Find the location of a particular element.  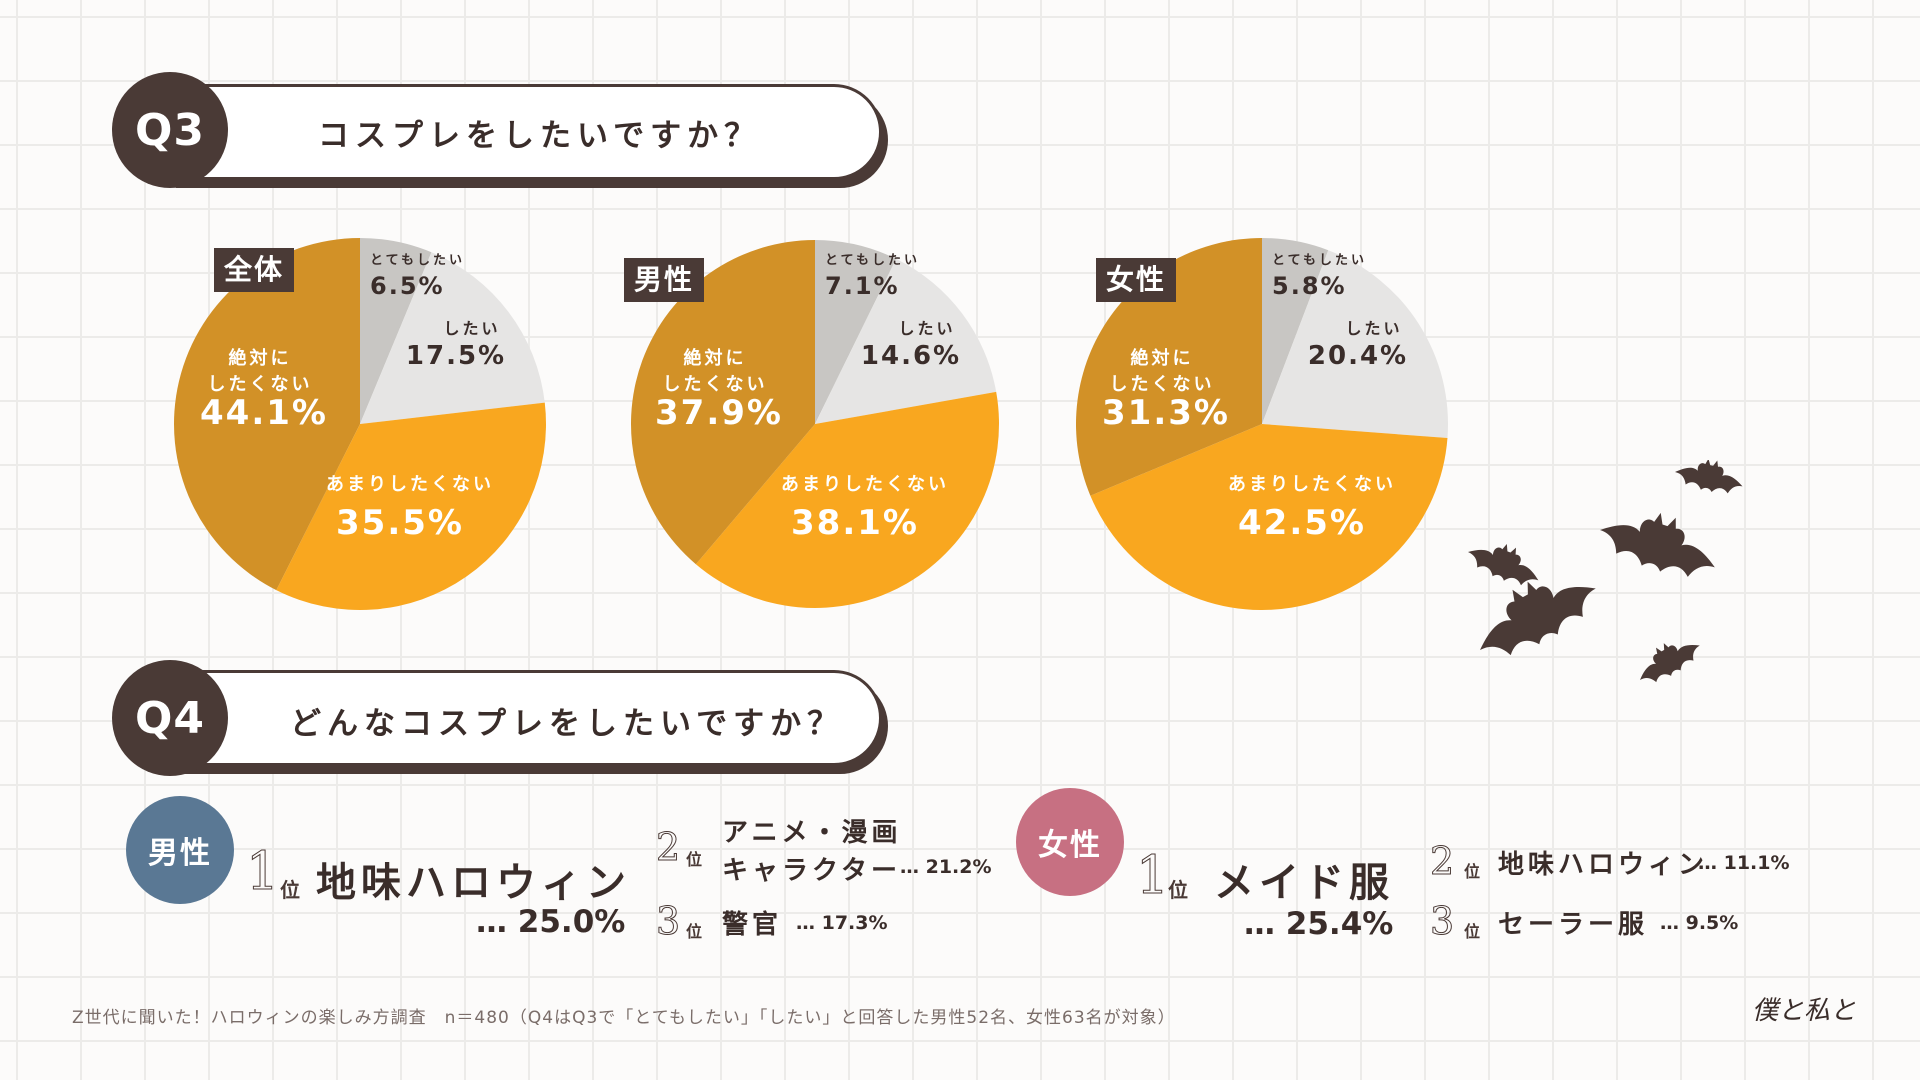

pie-1-value-never: 37.9% is located at coordinates (719, 413).